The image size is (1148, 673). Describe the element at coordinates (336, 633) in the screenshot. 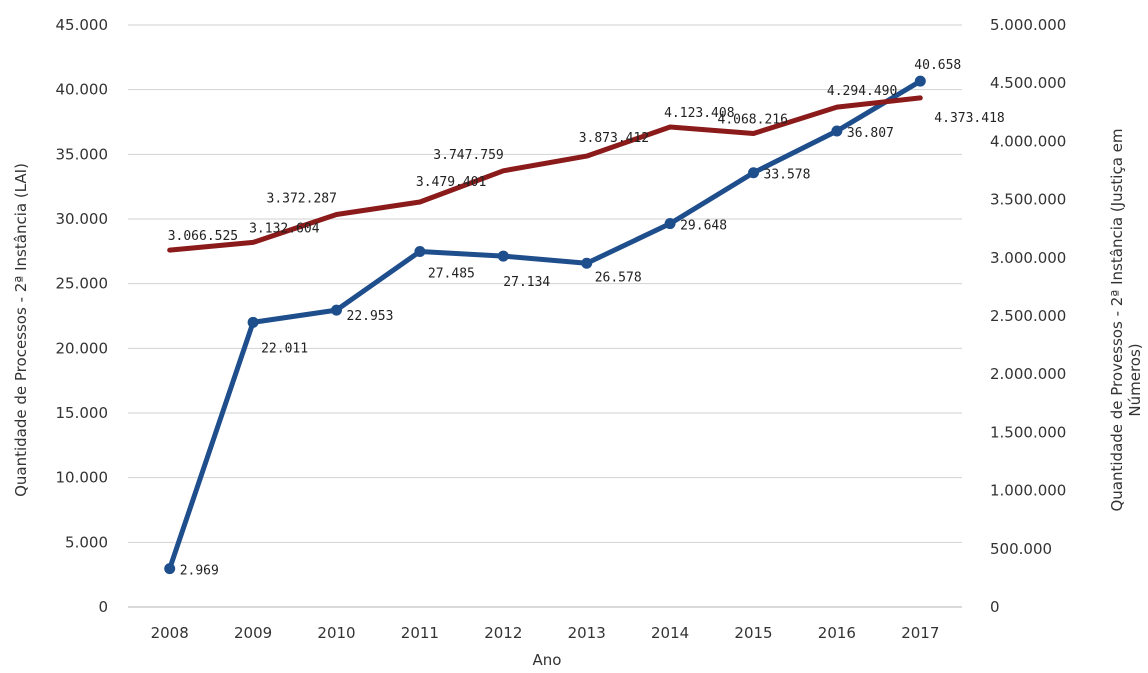

I see `x-tick-label: 2010` at that location.